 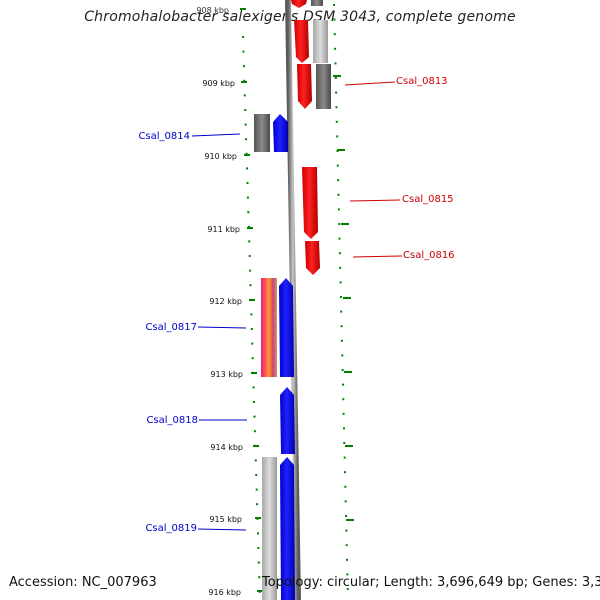 I want to click on ruler-tick-label: 914 kbp, so click(x=226, y=447).